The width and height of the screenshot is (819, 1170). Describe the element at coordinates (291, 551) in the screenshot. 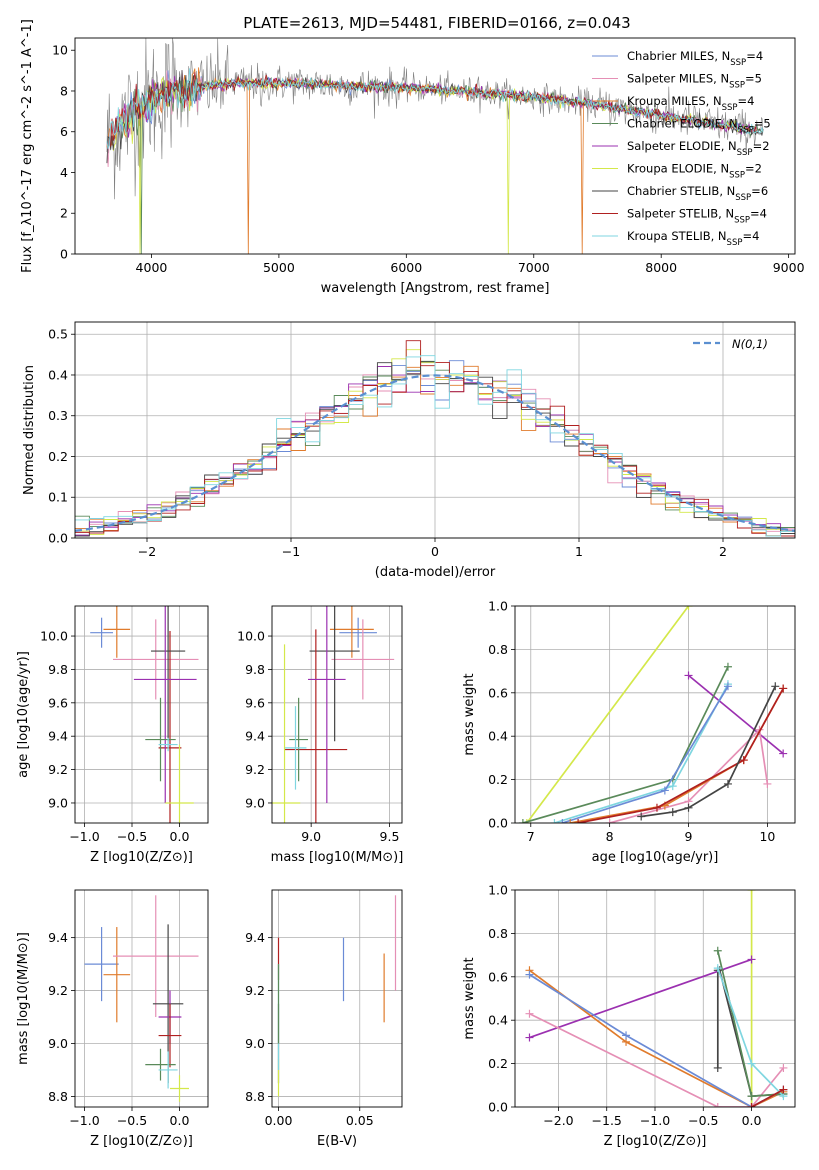

I see `x-tick-label: −1` at that location.